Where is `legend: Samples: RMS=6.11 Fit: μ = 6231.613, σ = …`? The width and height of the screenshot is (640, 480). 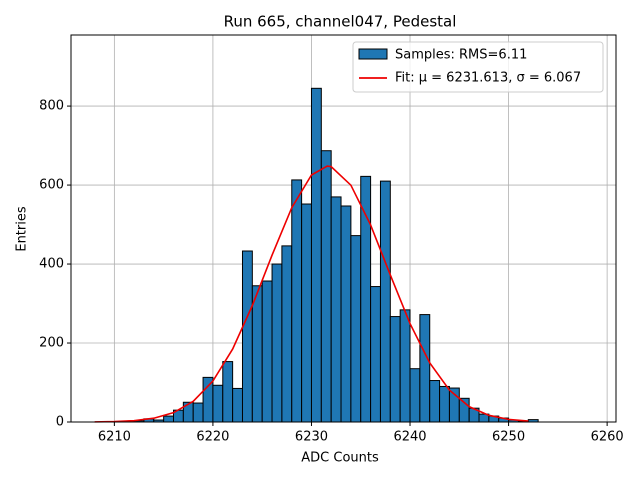
legend: Samples: RMS=6.11 Fit: μ = 6231.613, σ = … is located at coordinates (478, 67).